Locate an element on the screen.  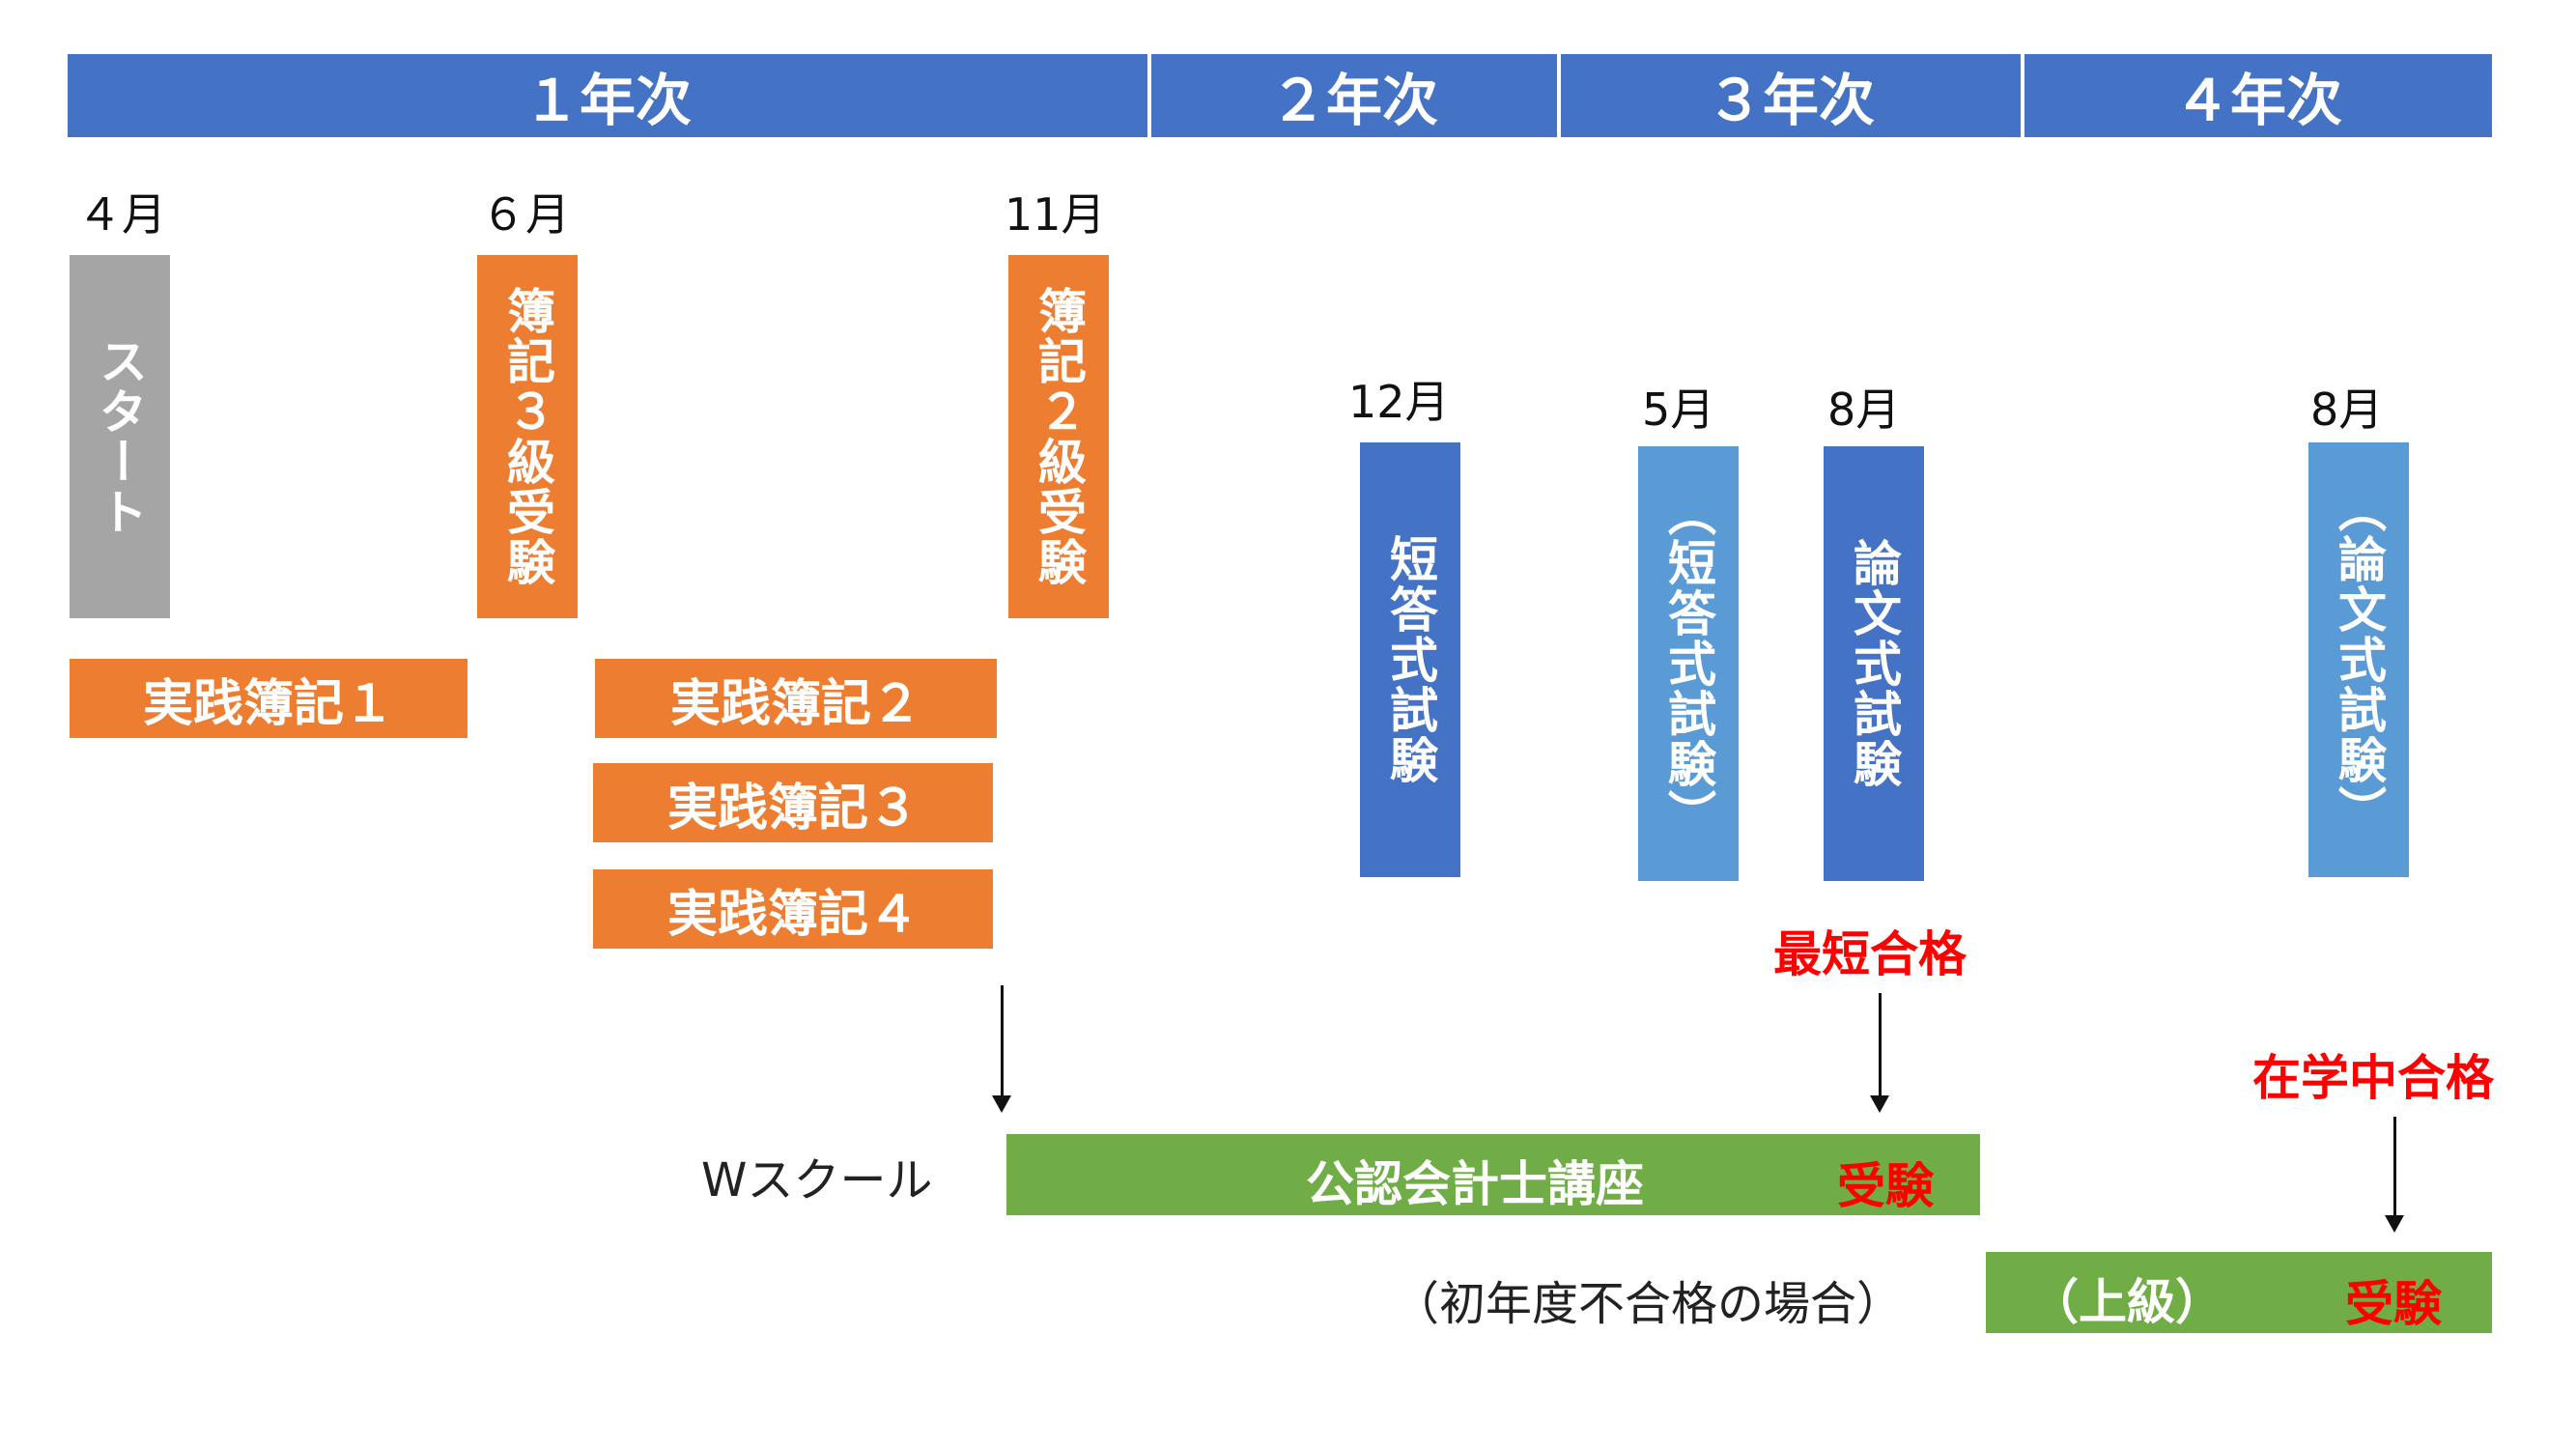
month-label-june: ６月 is located at coordinates (525, 214).